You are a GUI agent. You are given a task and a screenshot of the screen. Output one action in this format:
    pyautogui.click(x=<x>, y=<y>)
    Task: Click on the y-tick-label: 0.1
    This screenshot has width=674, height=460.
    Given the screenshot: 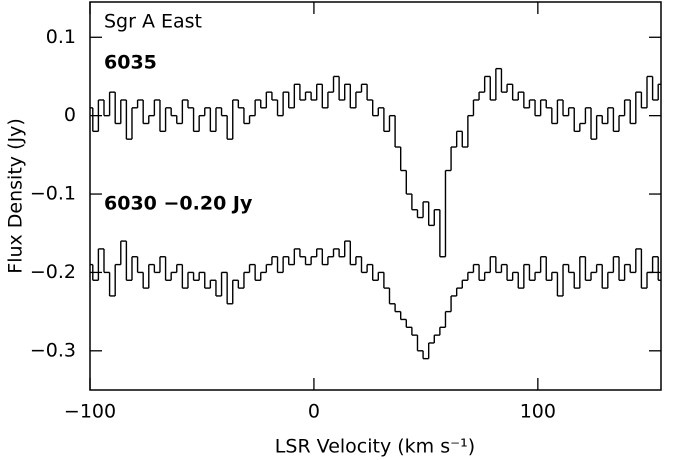 What is the action you would take?
    pyautogui.click(x=61, y=37)
    